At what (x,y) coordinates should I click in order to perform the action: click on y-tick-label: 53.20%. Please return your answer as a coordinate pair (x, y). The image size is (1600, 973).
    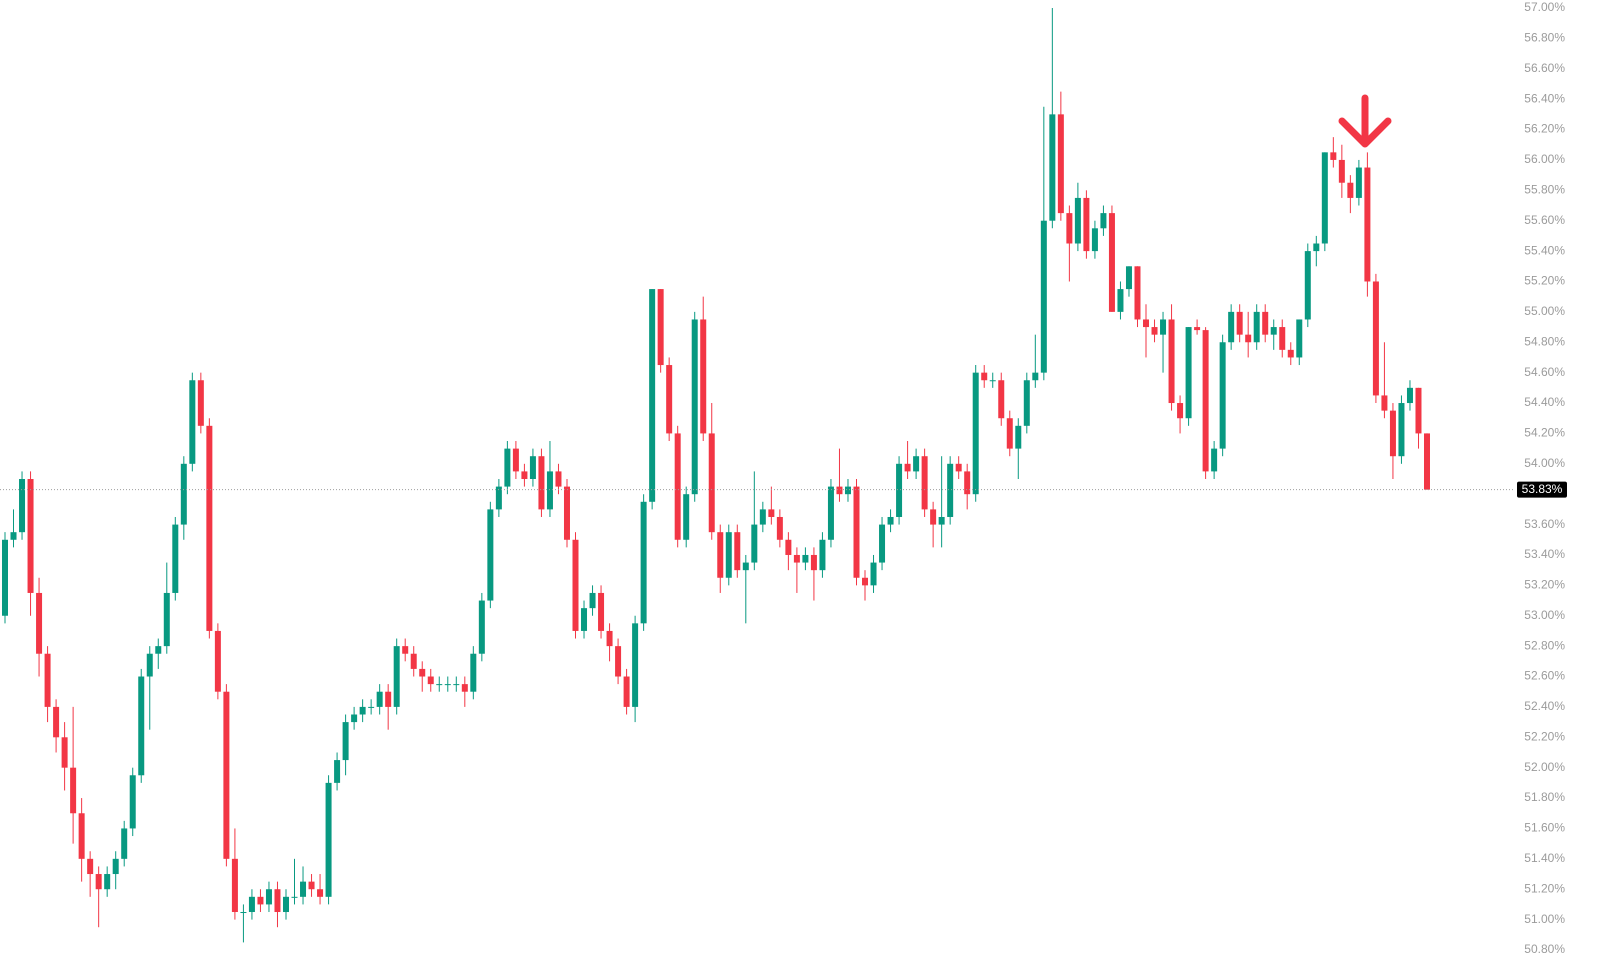
    Looking at the image, I should click on (1544, 585).